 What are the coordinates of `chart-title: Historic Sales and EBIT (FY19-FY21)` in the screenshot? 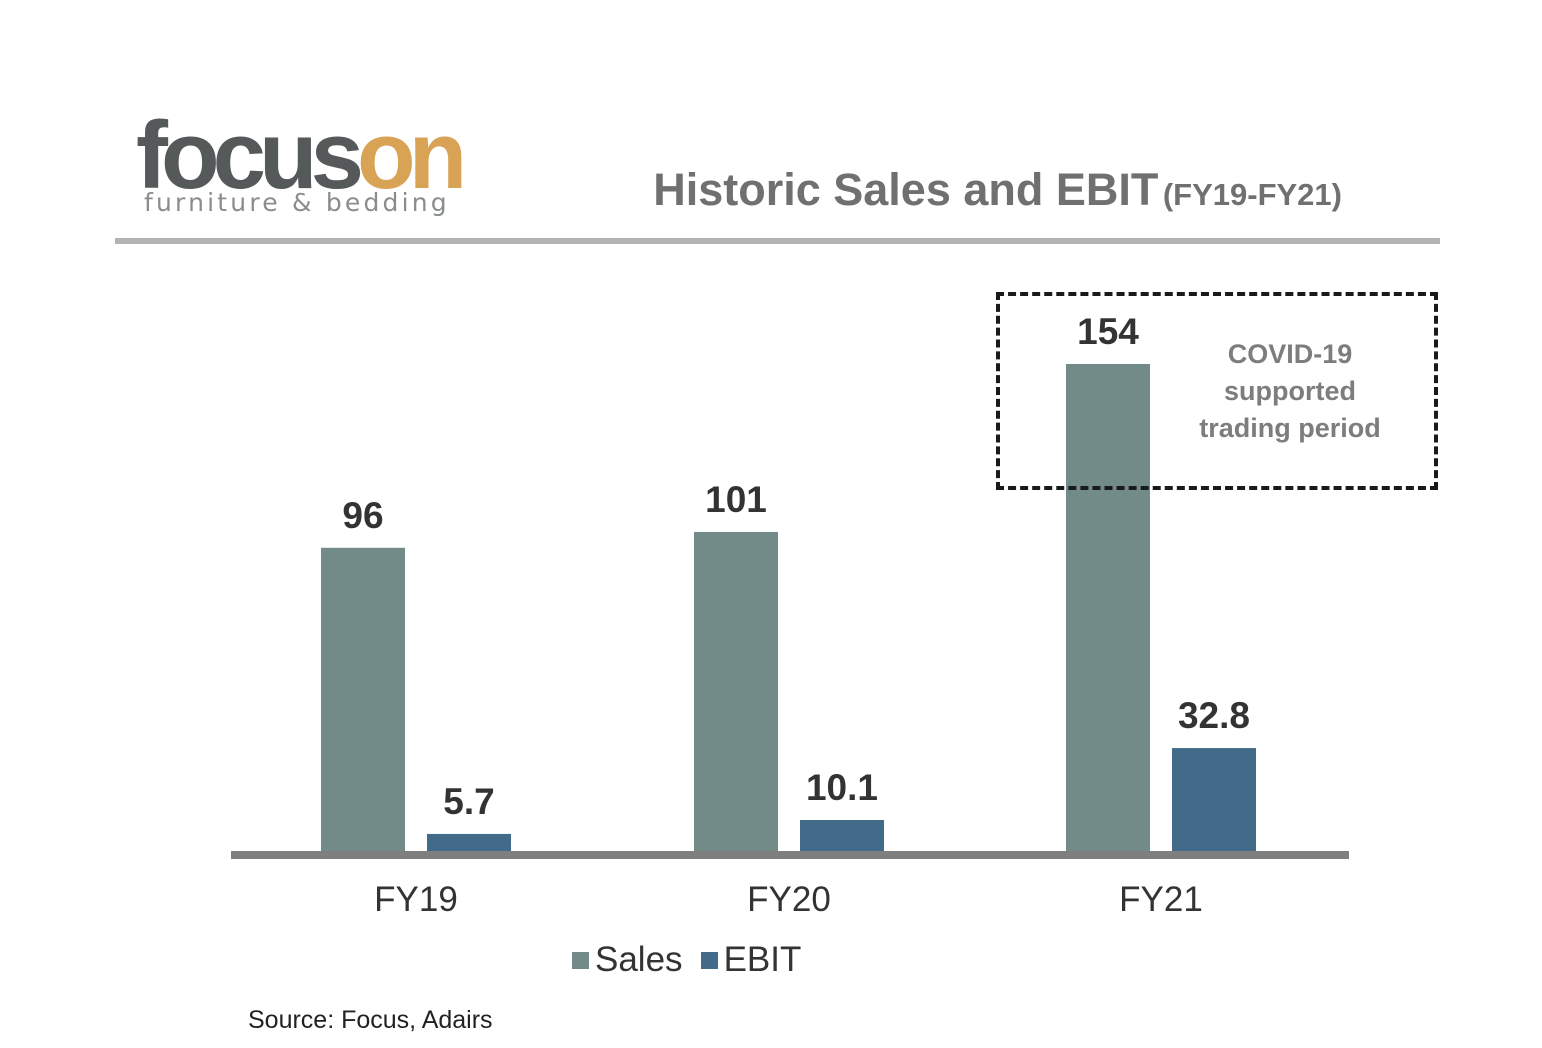 It's located at (997, 190).